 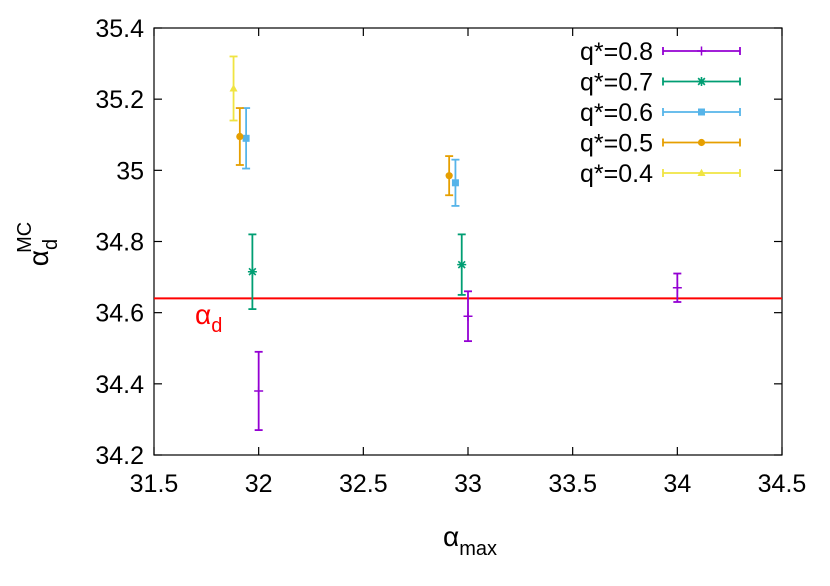 What do you see at coordinates (660, 113) in the screenshot?
I see `legend-entry: q*=0.6` at bounding box center [660, 113].